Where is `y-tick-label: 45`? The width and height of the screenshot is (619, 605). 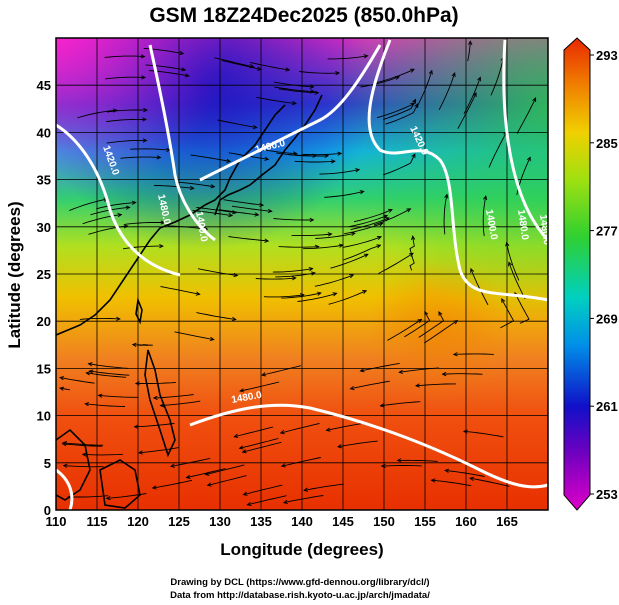
y-tick-label: 45 is located at coordinates (44, 85).